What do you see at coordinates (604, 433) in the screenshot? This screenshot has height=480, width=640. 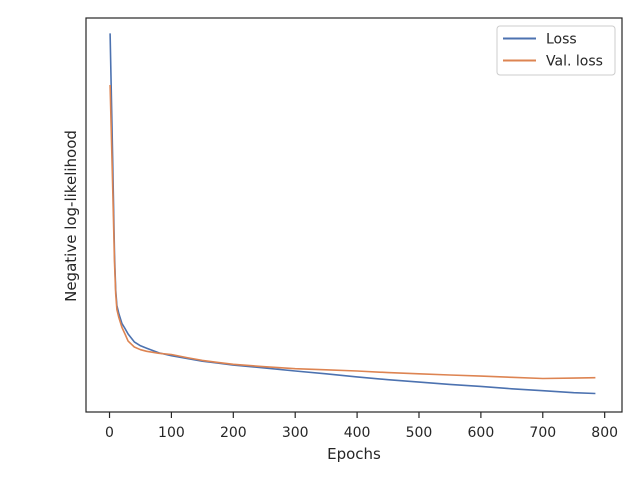 I see `x-tick-label: 800` at bounding box center [604, 433].